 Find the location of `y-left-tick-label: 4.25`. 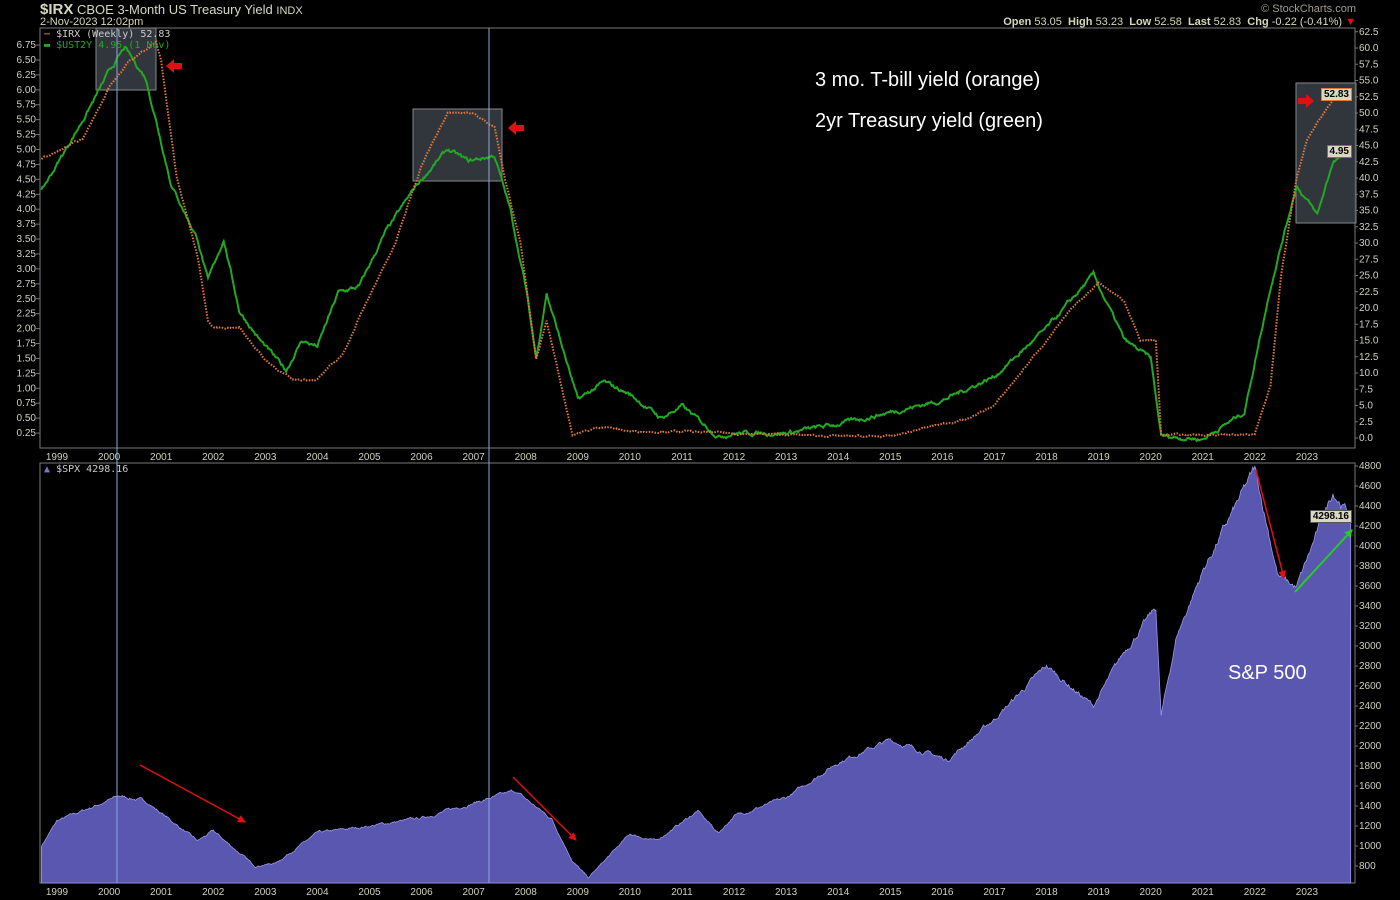

y-left-tick-label: 4.25 is located at coordinates (27, 194).